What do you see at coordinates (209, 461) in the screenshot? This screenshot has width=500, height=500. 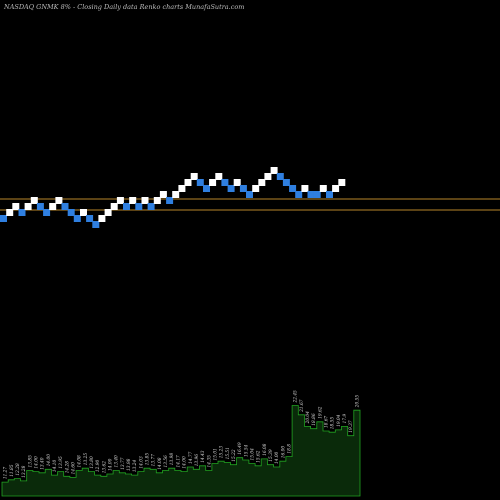 I see `volume-label: 14.35` at bounding box center [209, 461].